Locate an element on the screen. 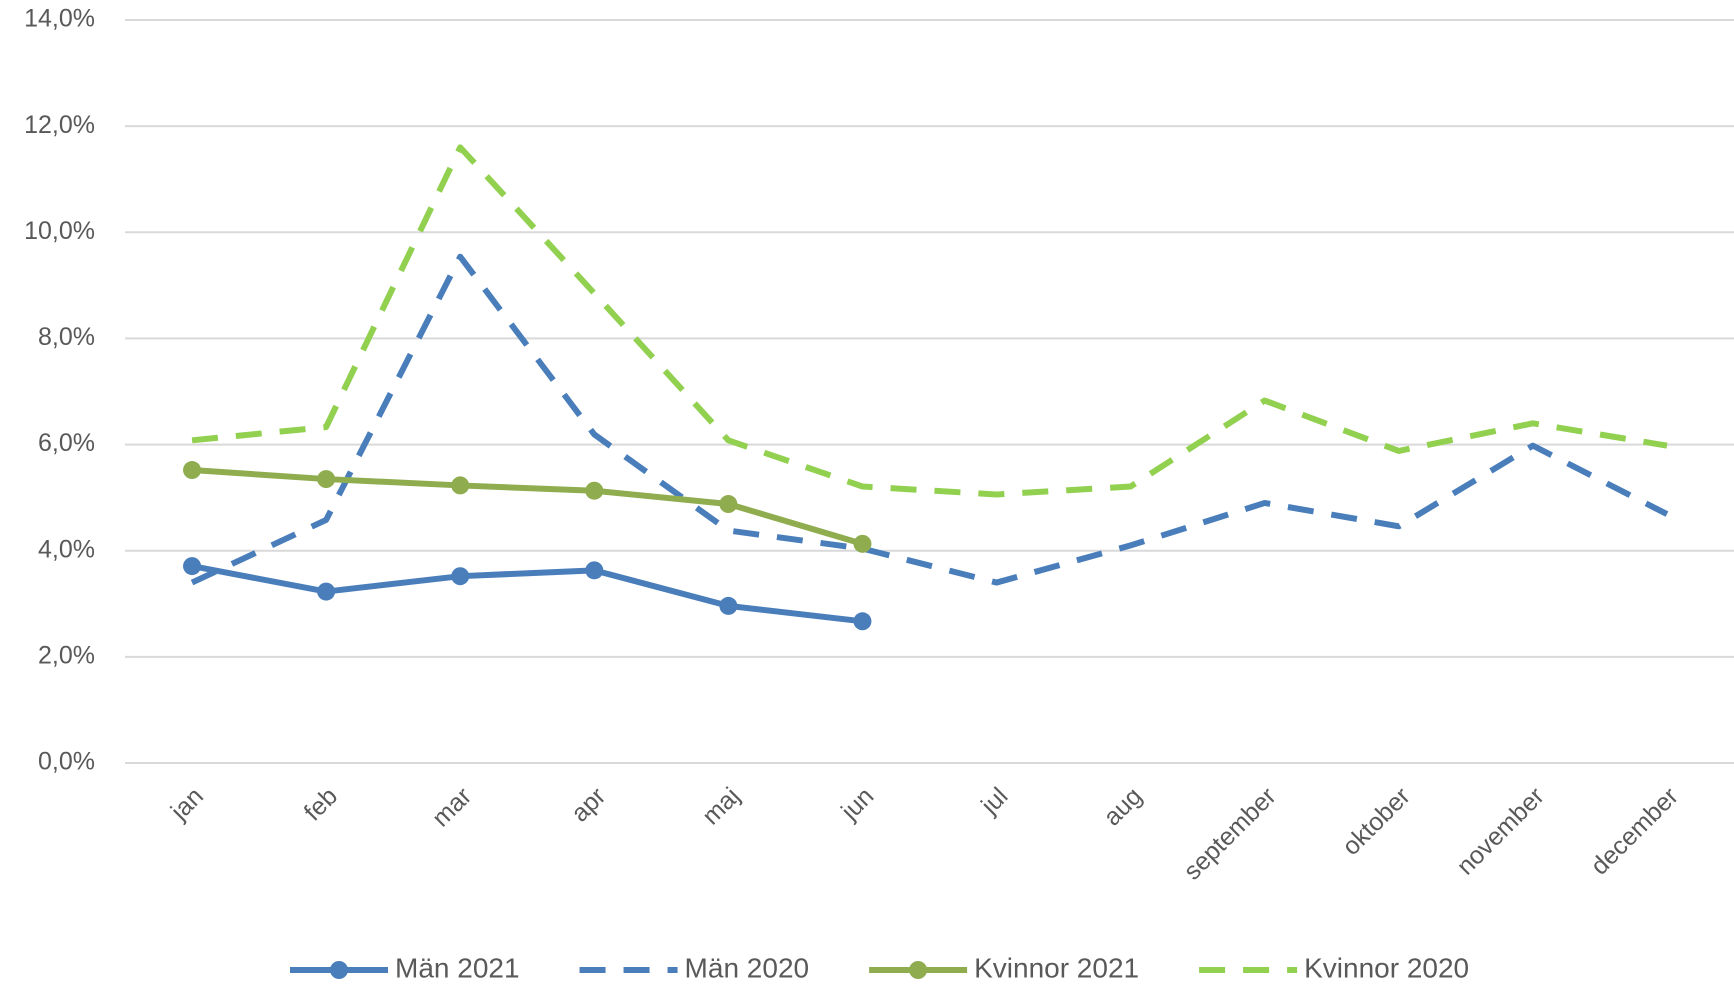  x-tick-label: november is located at coordinates (1500, 831).